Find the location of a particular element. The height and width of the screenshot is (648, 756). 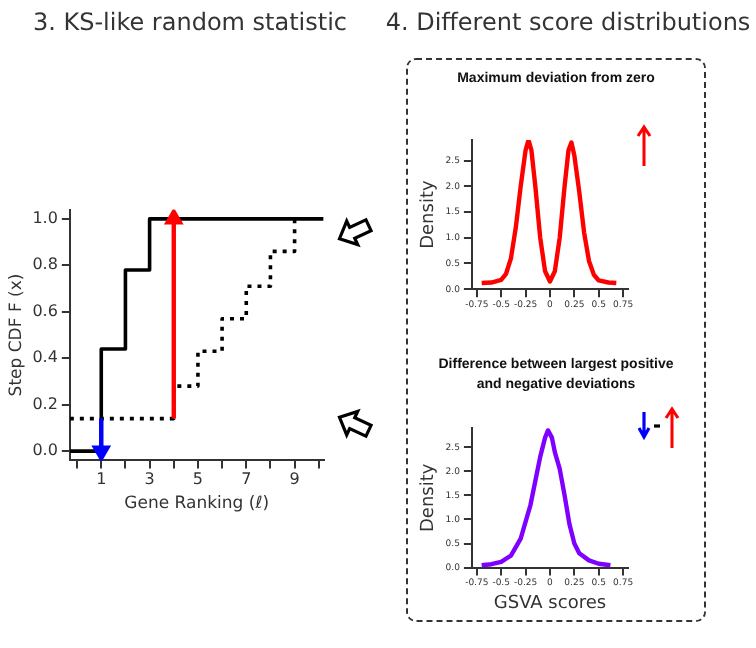

chart-title: 3. KS-like random statistic is located at coordinates (190, 22).